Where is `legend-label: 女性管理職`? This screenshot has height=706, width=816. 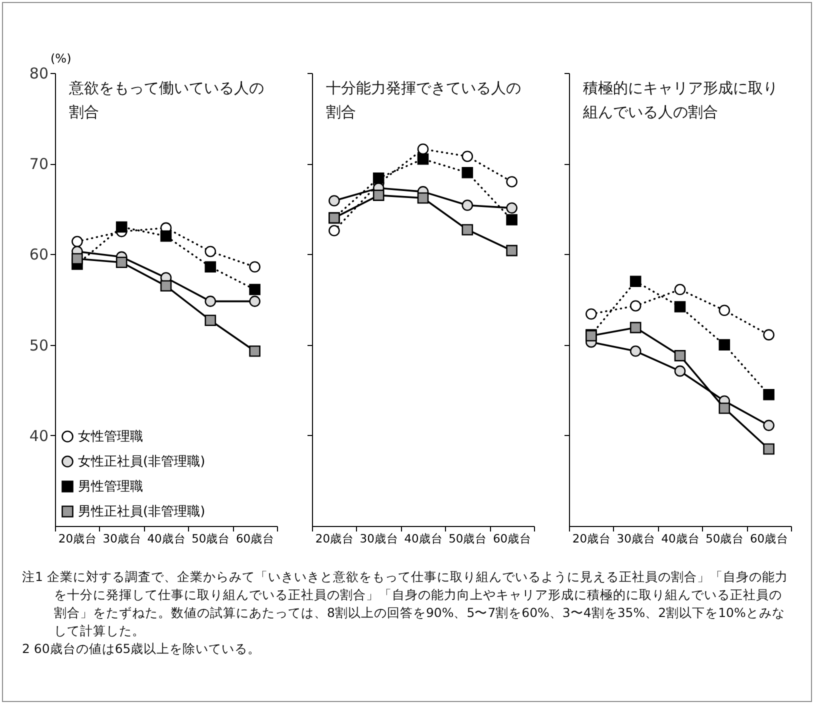 legend-label: 女性管理職 is located at coordinates (110, 437).